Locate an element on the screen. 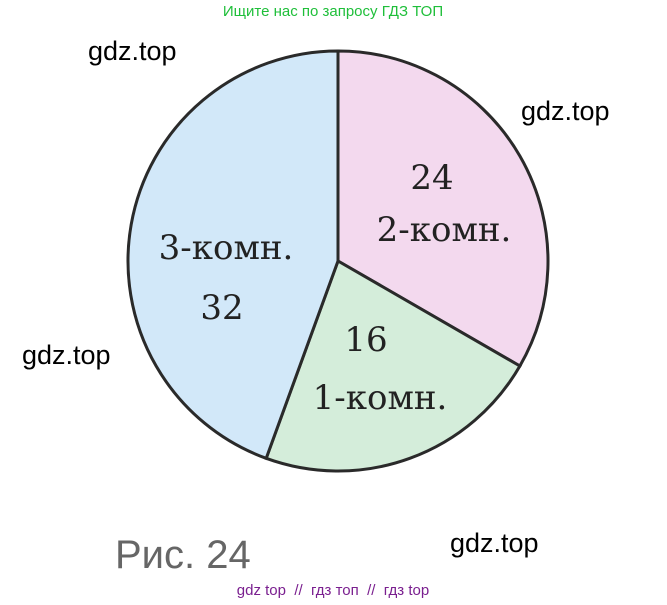 The width and height of the screenshot is (667, 605). header: Ищите нас по запросу ГДЗ ТОП is located at coordinates (333, 11).